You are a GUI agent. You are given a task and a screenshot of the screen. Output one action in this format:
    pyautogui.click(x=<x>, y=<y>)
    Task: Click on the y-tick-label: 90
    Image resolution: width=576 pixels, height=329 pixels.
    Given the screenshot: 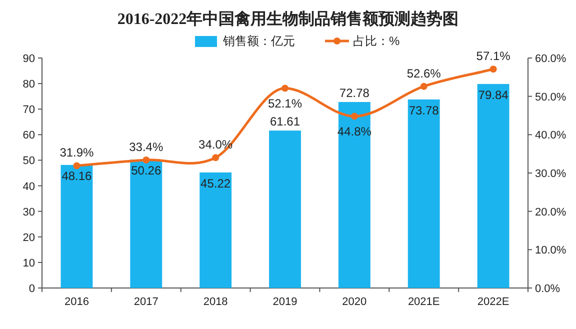 What is the action you would take?
    pyautogui.click(x=28, y=59)
    